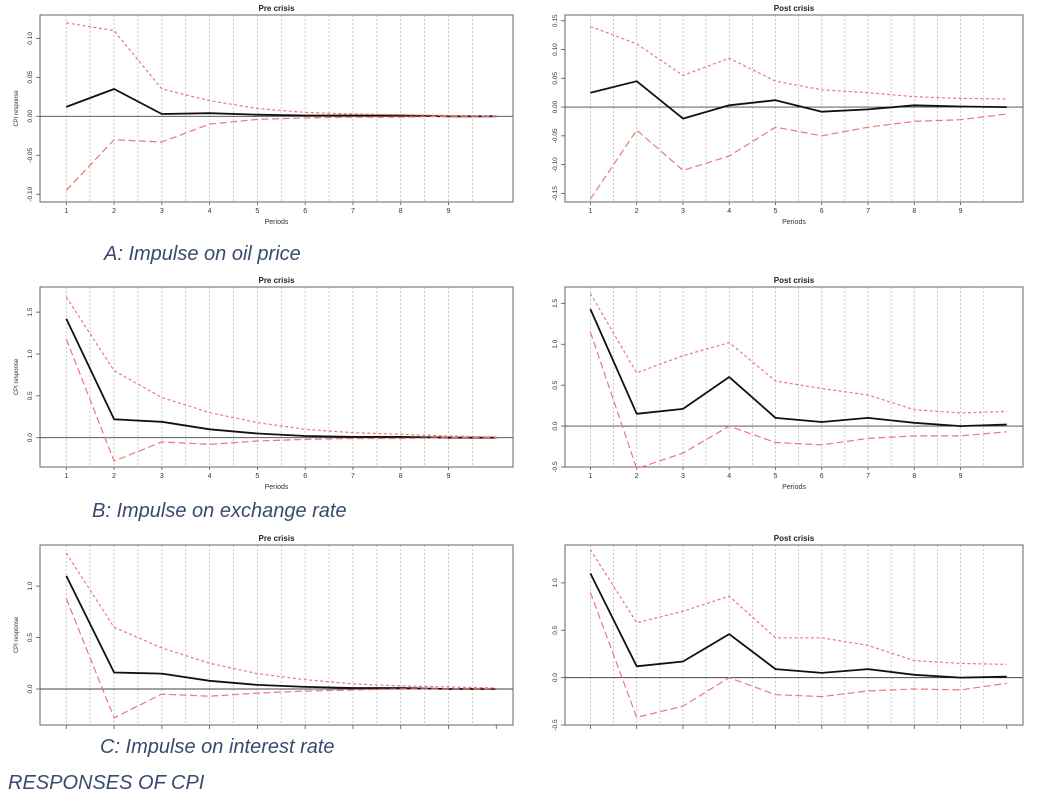 This screenshot has height=803, width=1041. Describe the element at coordinates (555, 193) in the screenshot. I see `y-tick-label: -0.15` at that location.